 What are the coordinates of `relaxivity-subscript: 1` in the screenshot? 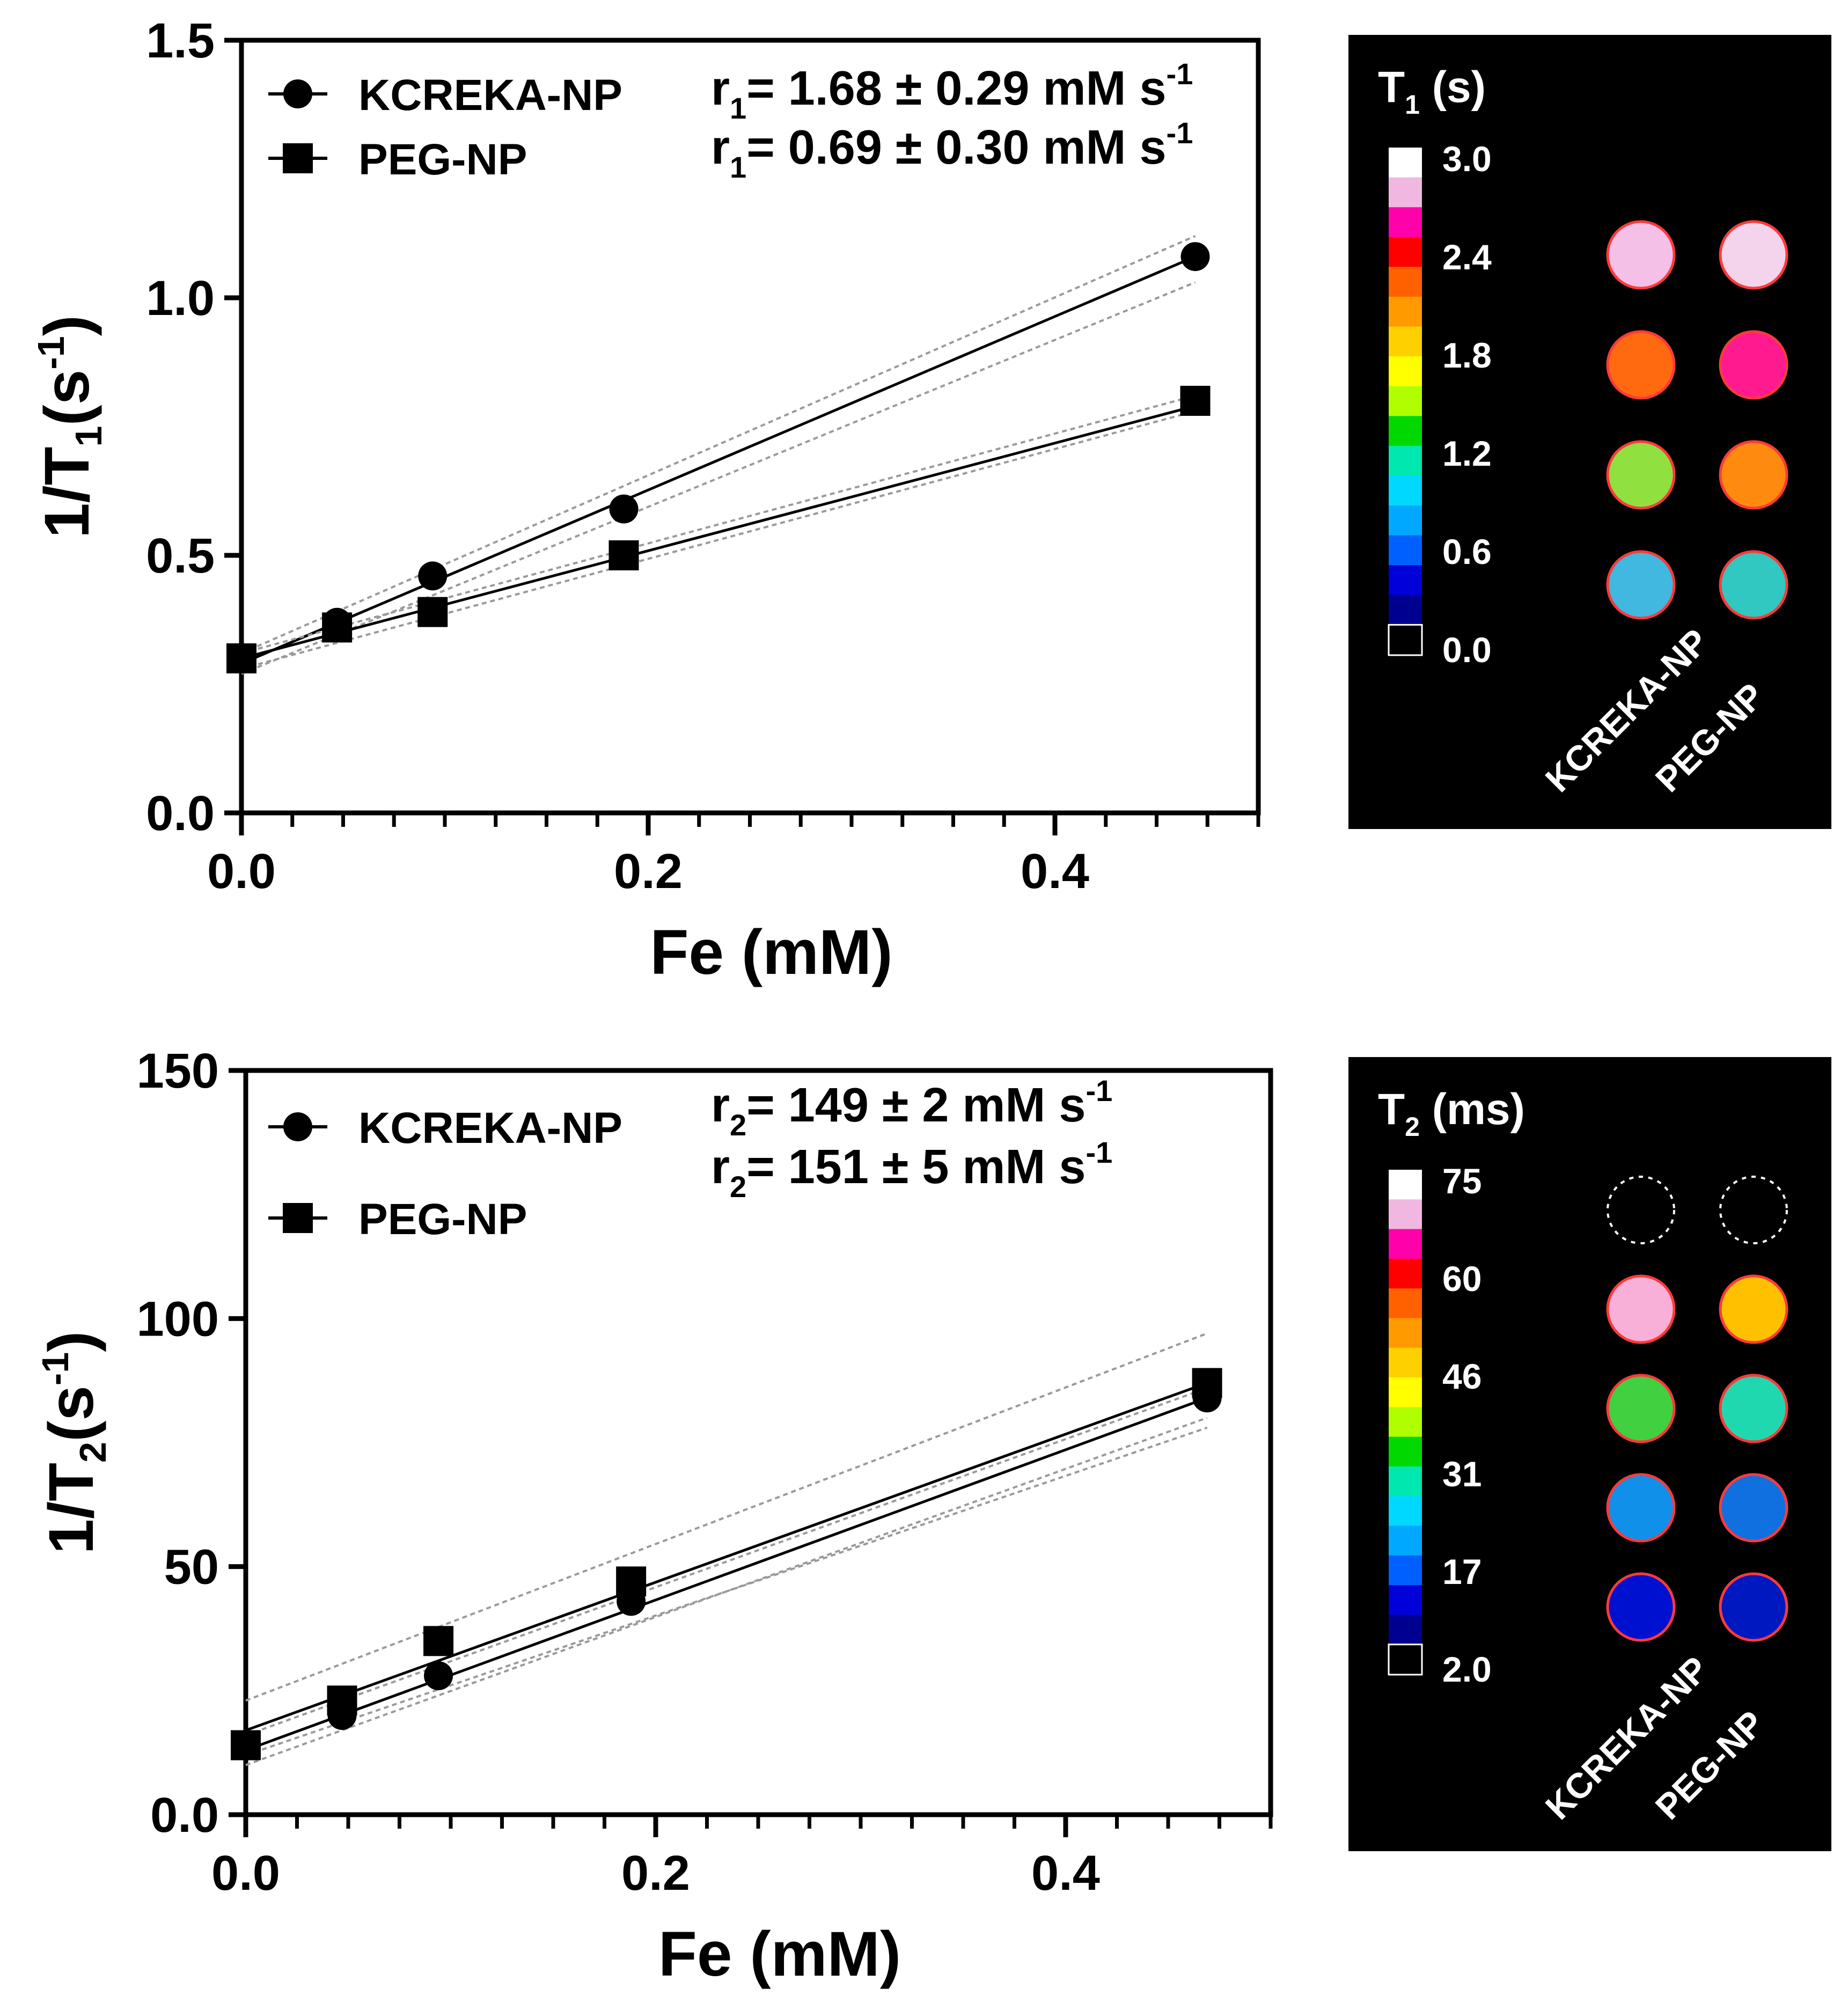 It's located at (738, 108).